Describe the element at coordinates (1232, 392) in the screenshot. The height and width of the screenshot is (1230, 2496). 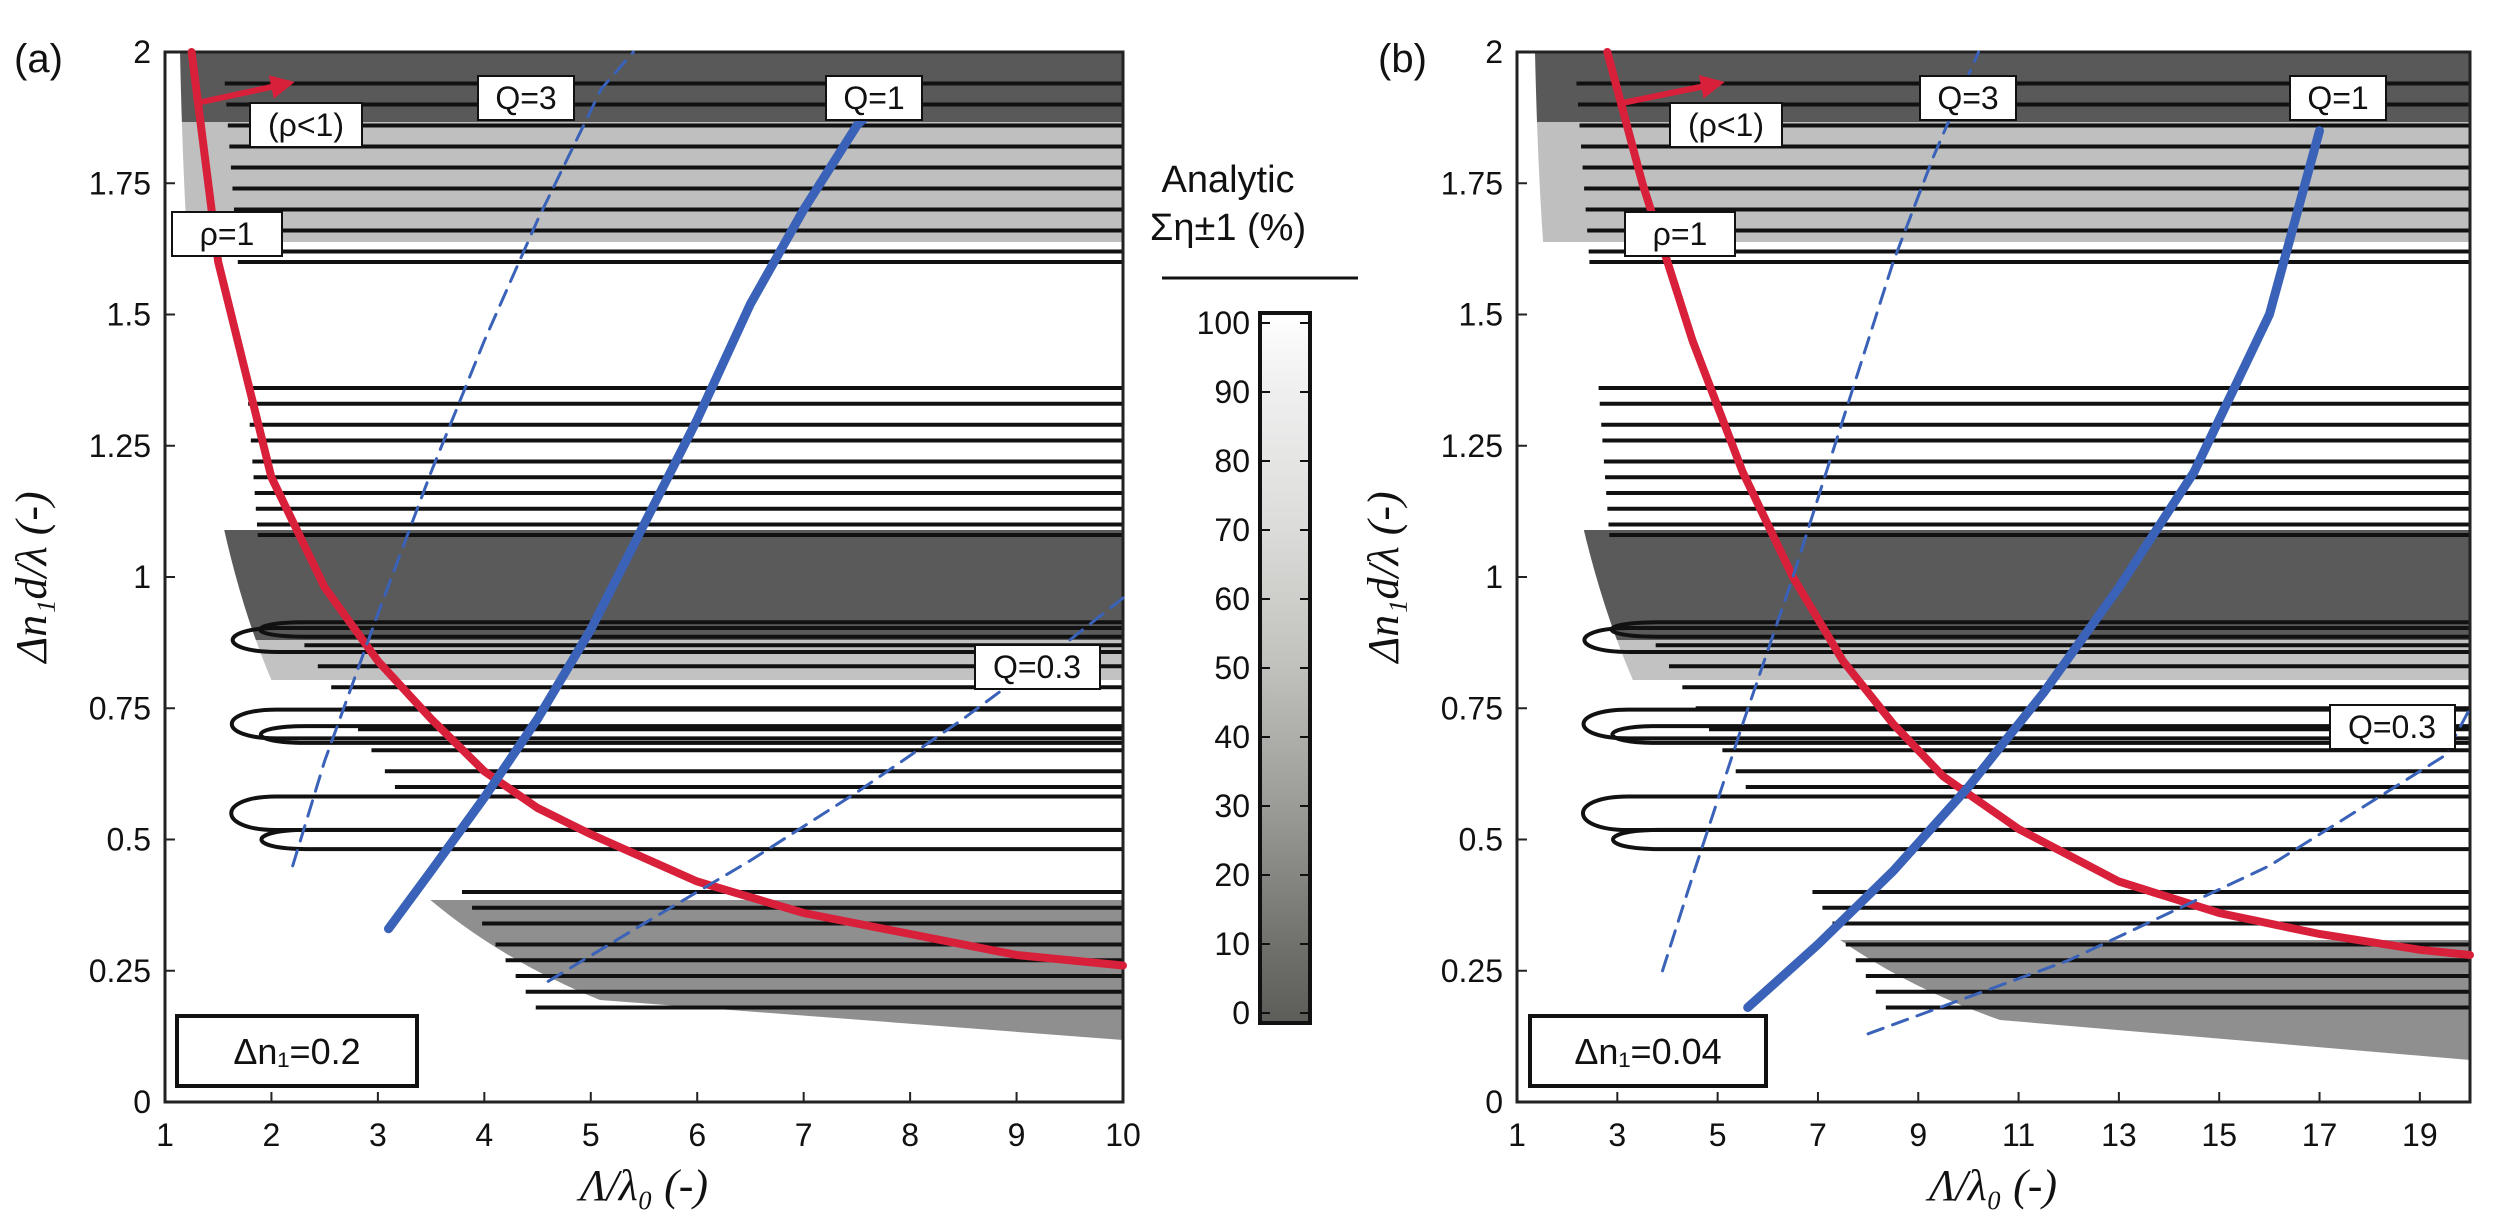
I see `colorbar-tick-label: 90` at that location.